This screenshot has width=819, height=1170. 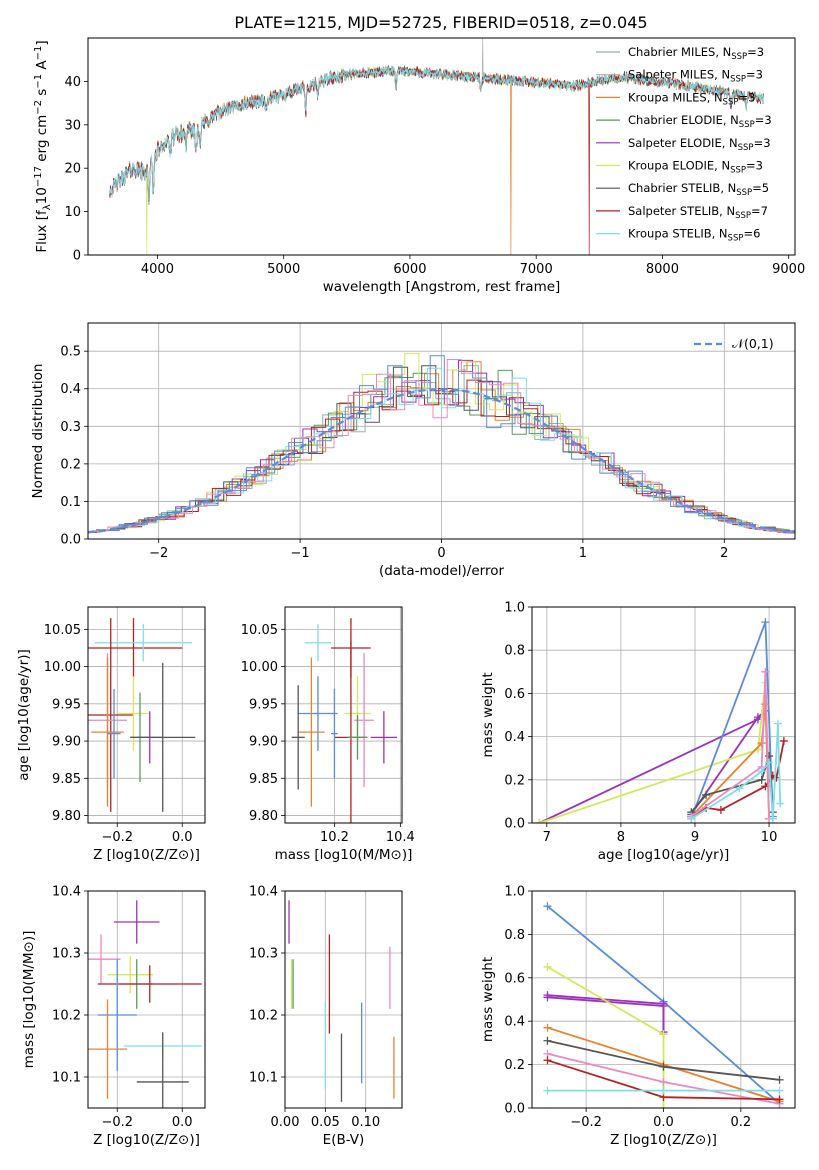 I want to click on spectrum-lines, so click(x=436, y=146).